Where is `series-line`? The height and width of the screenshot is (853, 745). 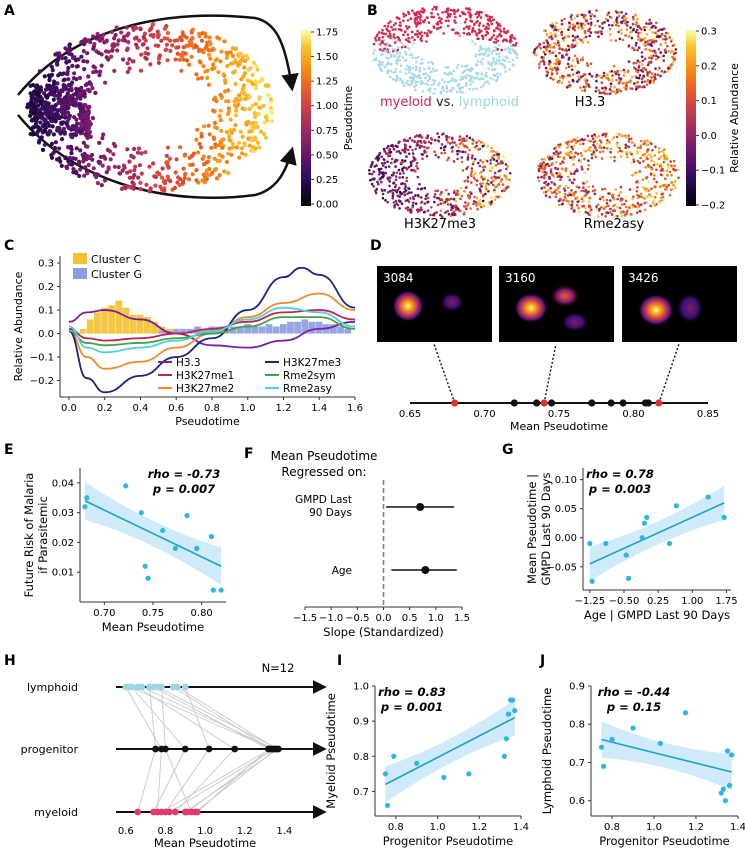 series-line is located at coordinates (212, 329).